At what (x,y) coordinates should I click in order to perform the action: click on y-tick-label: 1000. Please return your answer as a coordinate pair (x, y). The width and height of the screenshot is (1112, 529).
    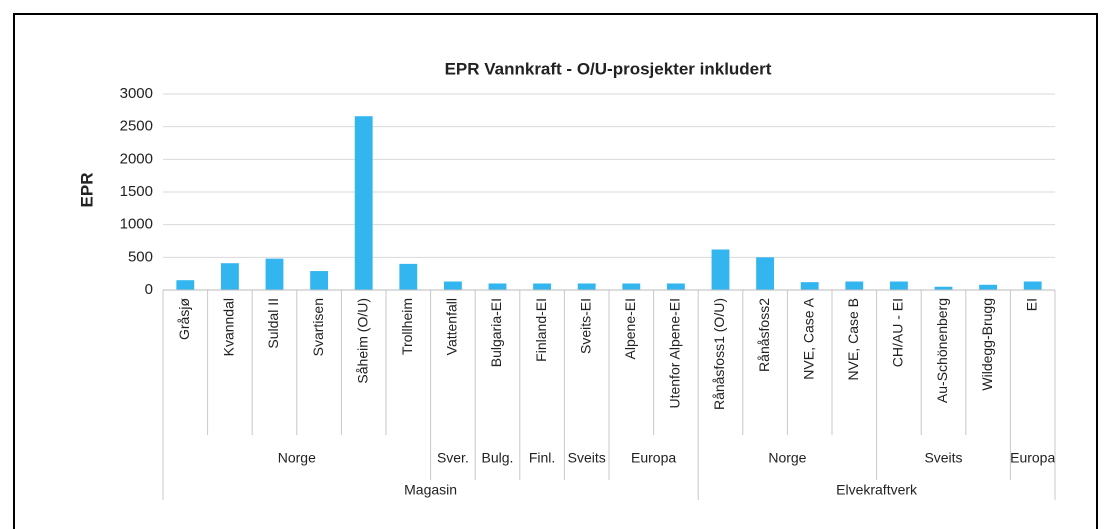
    Looking at the image, I should click on (136, 224).